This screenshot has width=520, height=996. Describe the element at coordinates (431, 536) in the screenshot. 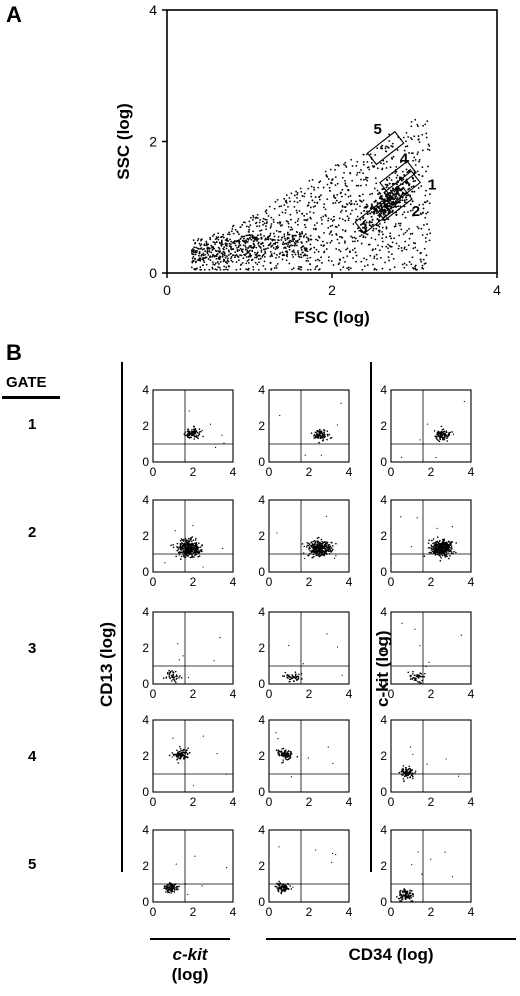

I see `mini-plot-frame` at that location.